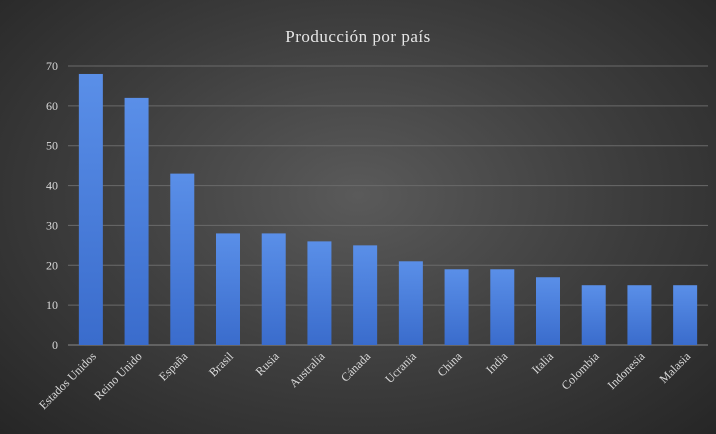 The height and width of the screenshot is (434, 716). What do you see at coordinates (136, 221) in the screenshot?
I see `bar-reino-unido` at bounding box center [136, 221].